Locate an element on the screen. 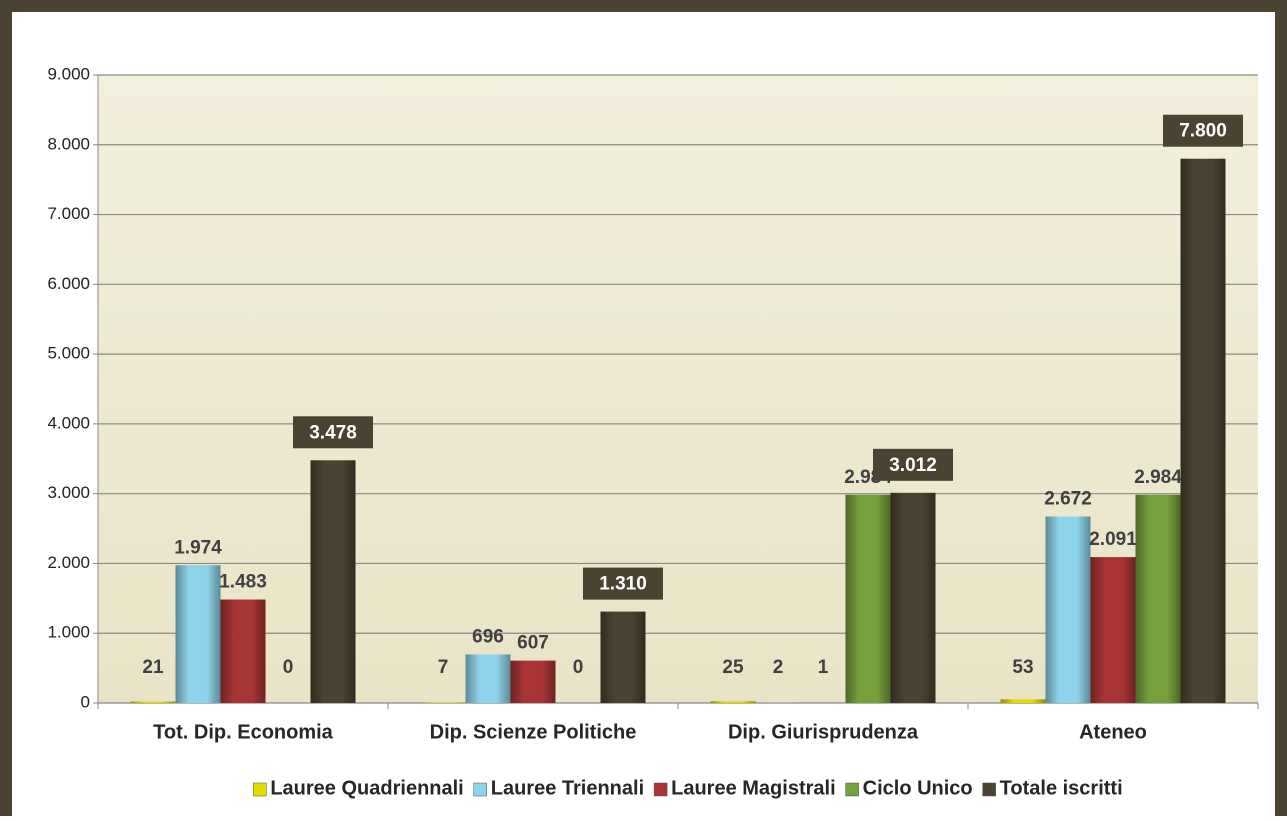 The image size is (1287, 821). x-tick-label: Ateneo is located at coordinates (1113, 732).